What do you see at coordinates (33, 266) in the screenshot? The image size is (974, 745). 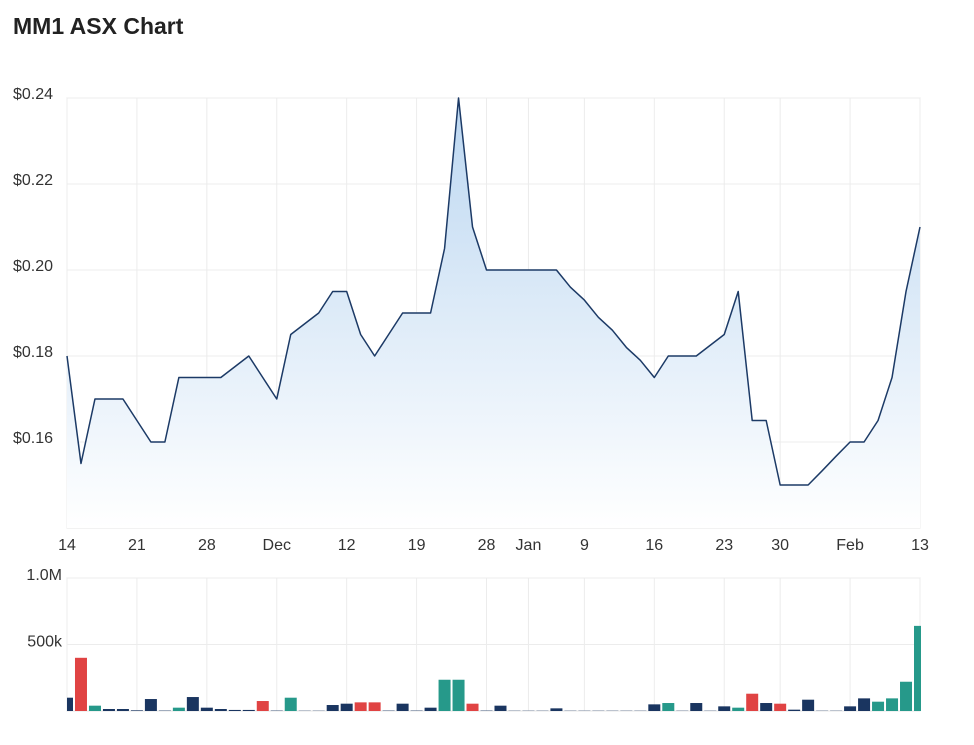 I see `y-tick-label: $0.20` at bounding box center [33, 266].